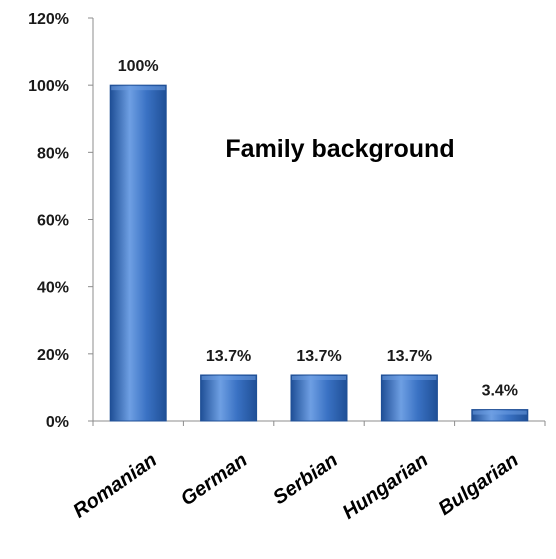 This screenshot has width=556, height=559. I want to click on data-label: 3.4%, so click(500, 391).